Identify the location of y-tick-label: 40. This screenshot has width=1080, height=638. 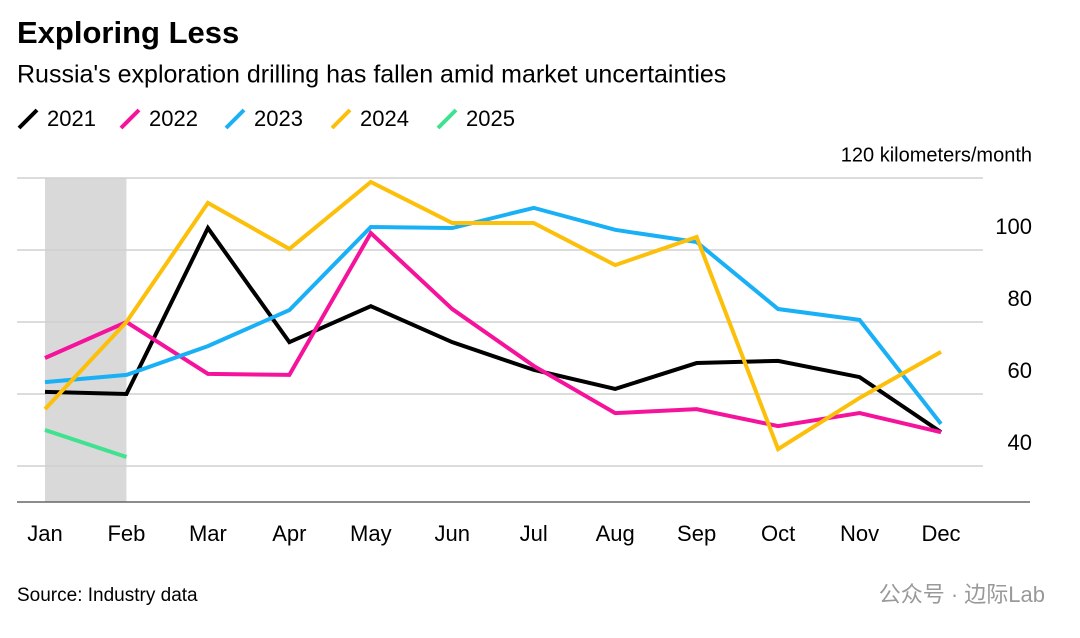
(1020, 442).